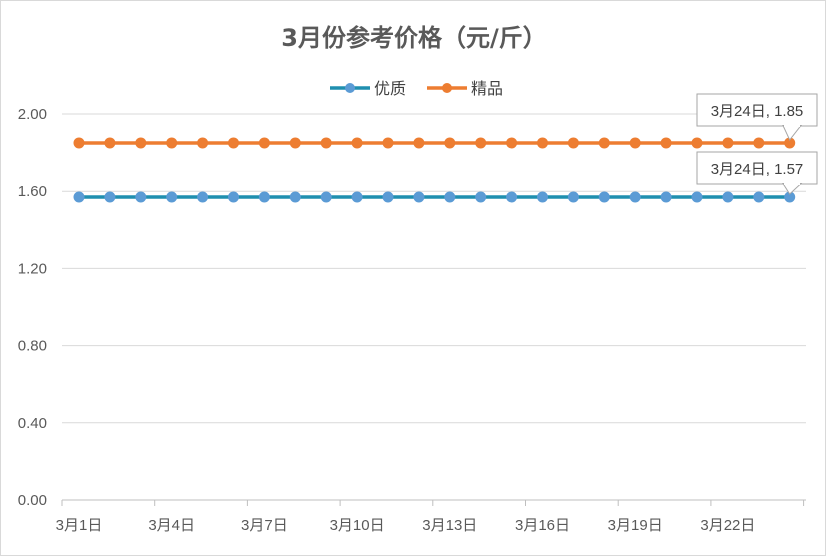 The height and width of the screenshot is (558, 828). I want to click on series-group, so click(434, 170).